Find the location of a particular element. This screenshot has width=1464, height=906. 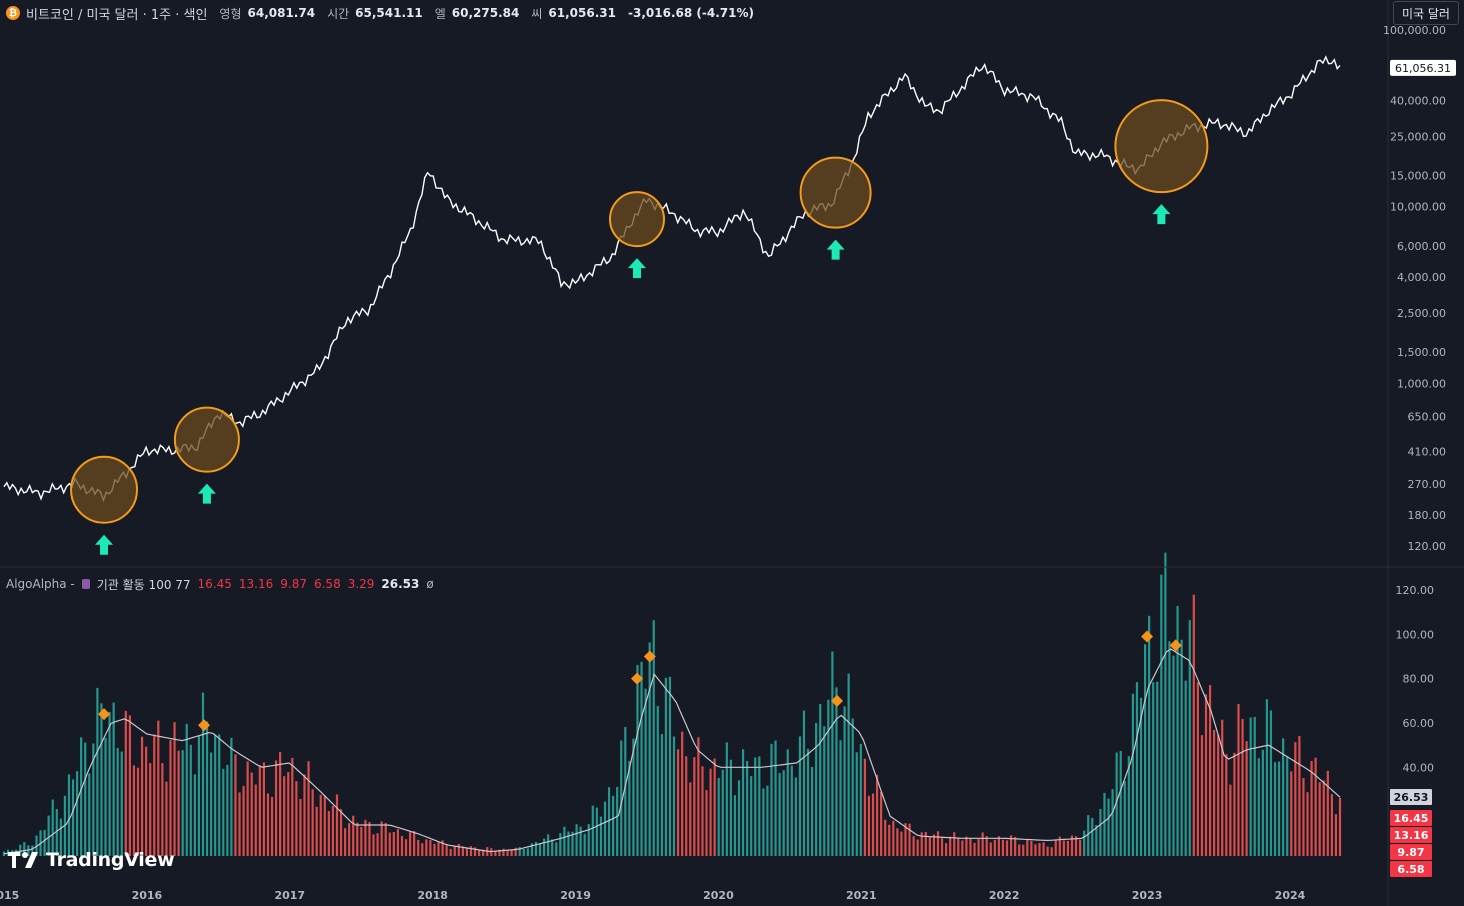

price-tick-label: 410.00 is located at coordinates (1427, 452).